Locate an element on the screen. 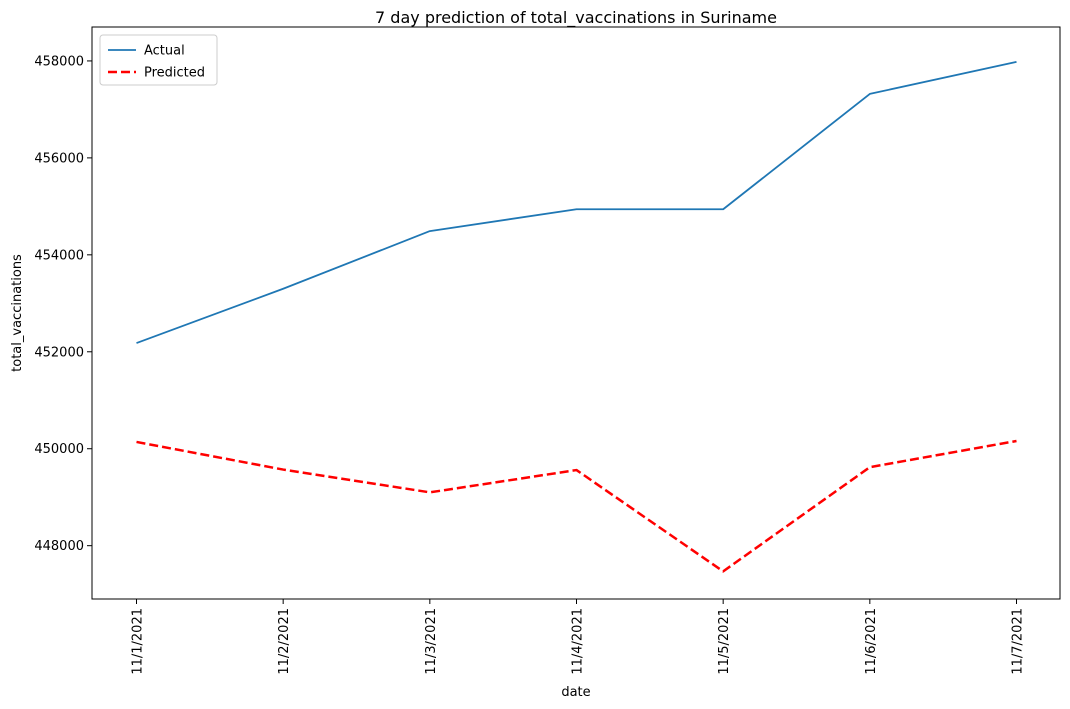 The image size is (1070, 709). y-axis-title: total_vaccinations is located at coordinates (17, 313).